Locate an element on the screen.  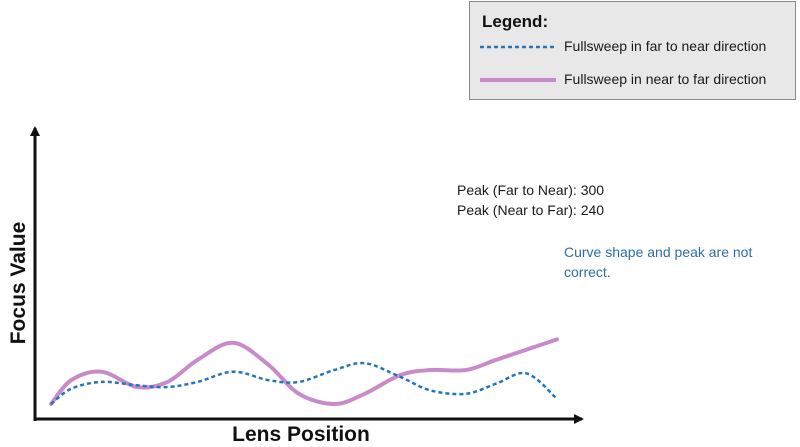
legend-item-far-to-near: Fullsweep in far to near direction is located at coordinates (634, 47).